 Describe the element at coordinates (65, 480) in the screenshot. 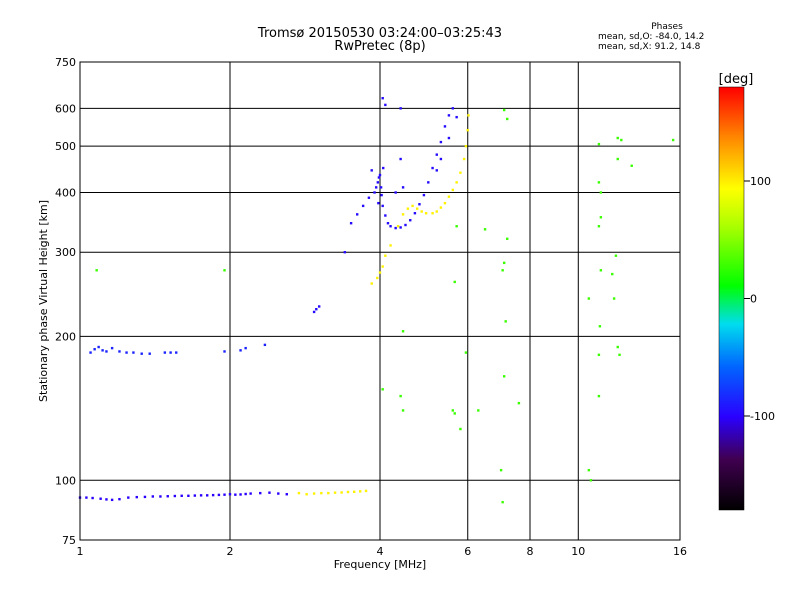

I see `y-tick-label: 100` at that location.